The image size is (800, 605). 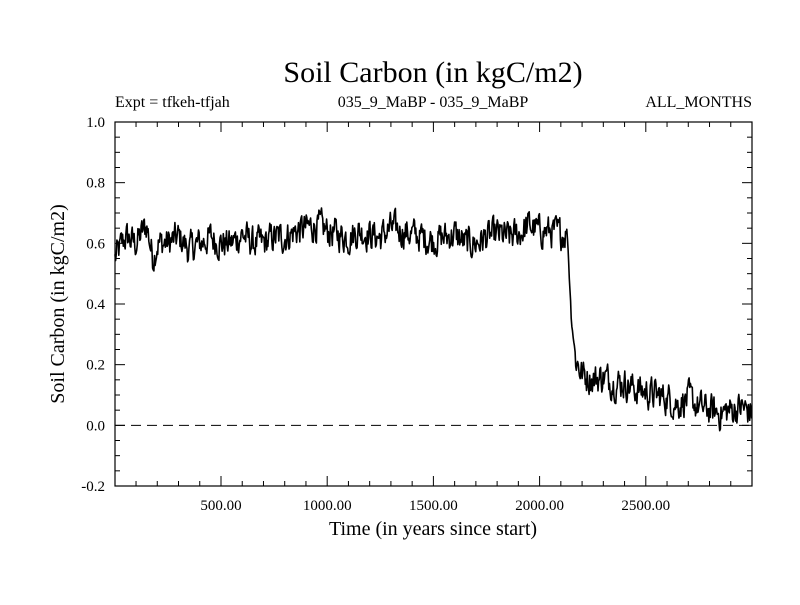 I want to click on x-tick-label: 2000.00, so click(x=539, y=506).